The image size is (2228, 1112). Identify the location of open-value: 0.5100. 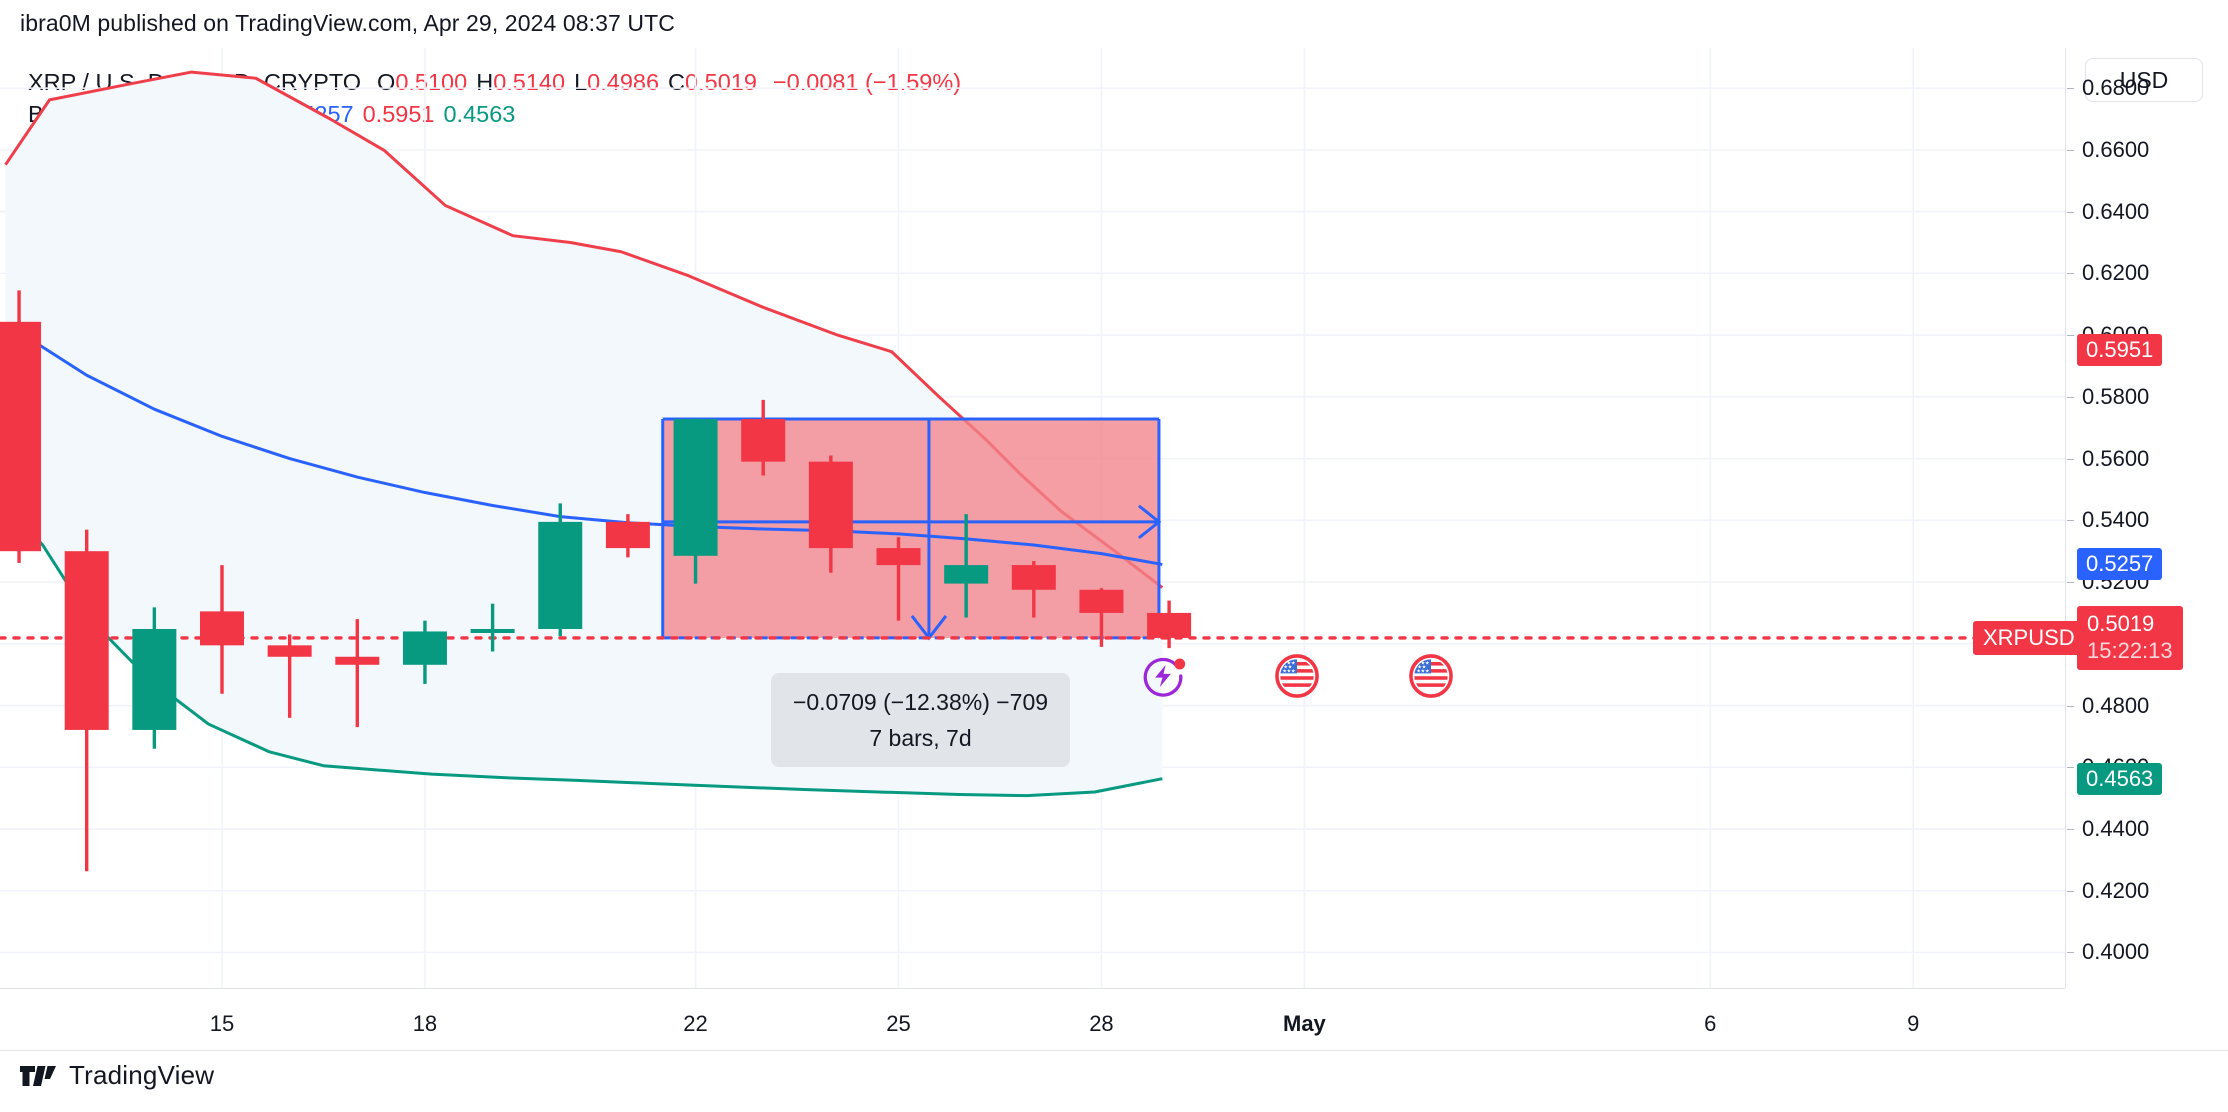
(431, 82).